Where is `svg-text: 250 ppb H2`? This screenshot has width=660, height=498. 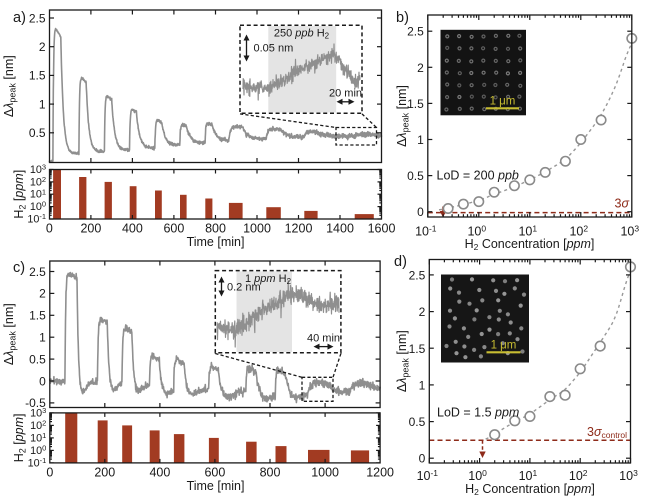 svg-text: 250 ppb H2 is located at coordinates (302, 34).